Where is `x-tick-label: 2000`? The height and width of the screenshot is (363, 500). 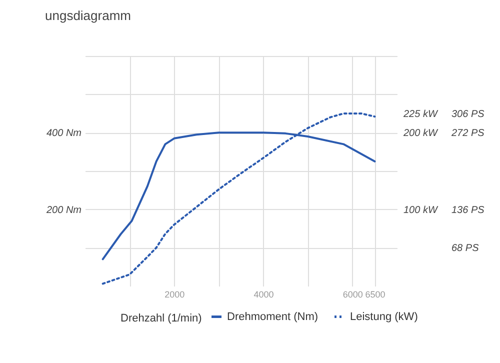
x-tick-label: 2000 is located at coordinates (174, 295).